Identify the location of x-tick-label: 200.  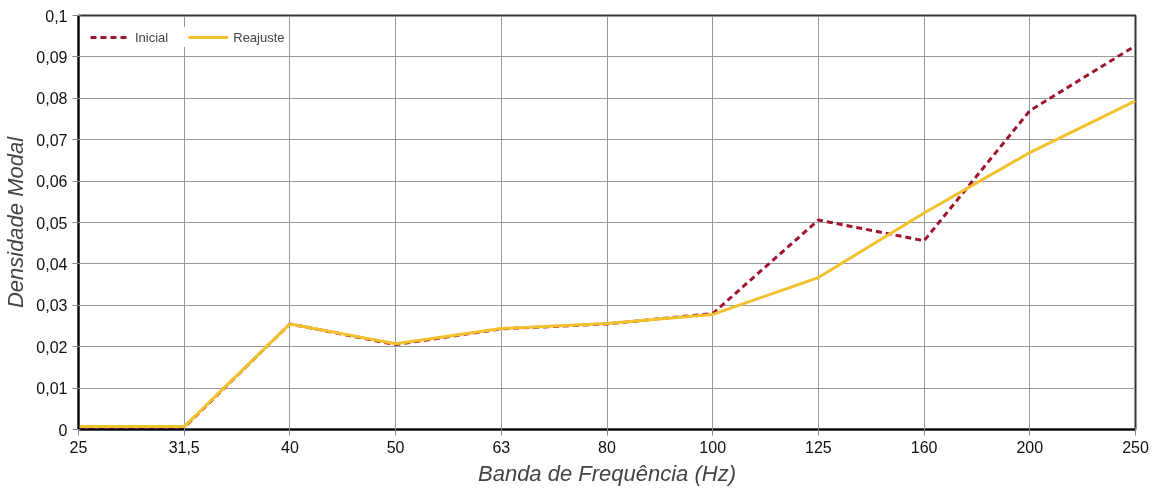
(1030, 447).